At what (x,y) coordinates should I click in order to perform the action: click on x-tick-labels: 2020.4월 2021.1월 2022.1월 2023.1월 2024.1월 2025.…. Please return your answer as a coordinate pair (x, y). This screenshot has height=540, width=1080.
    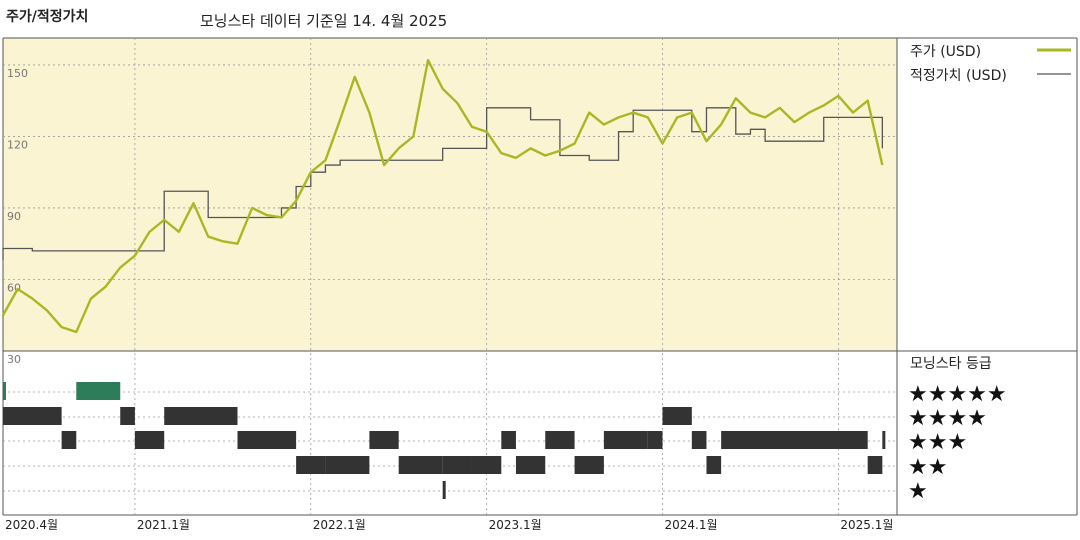
    Looking at the image, I should click on (449, 525).